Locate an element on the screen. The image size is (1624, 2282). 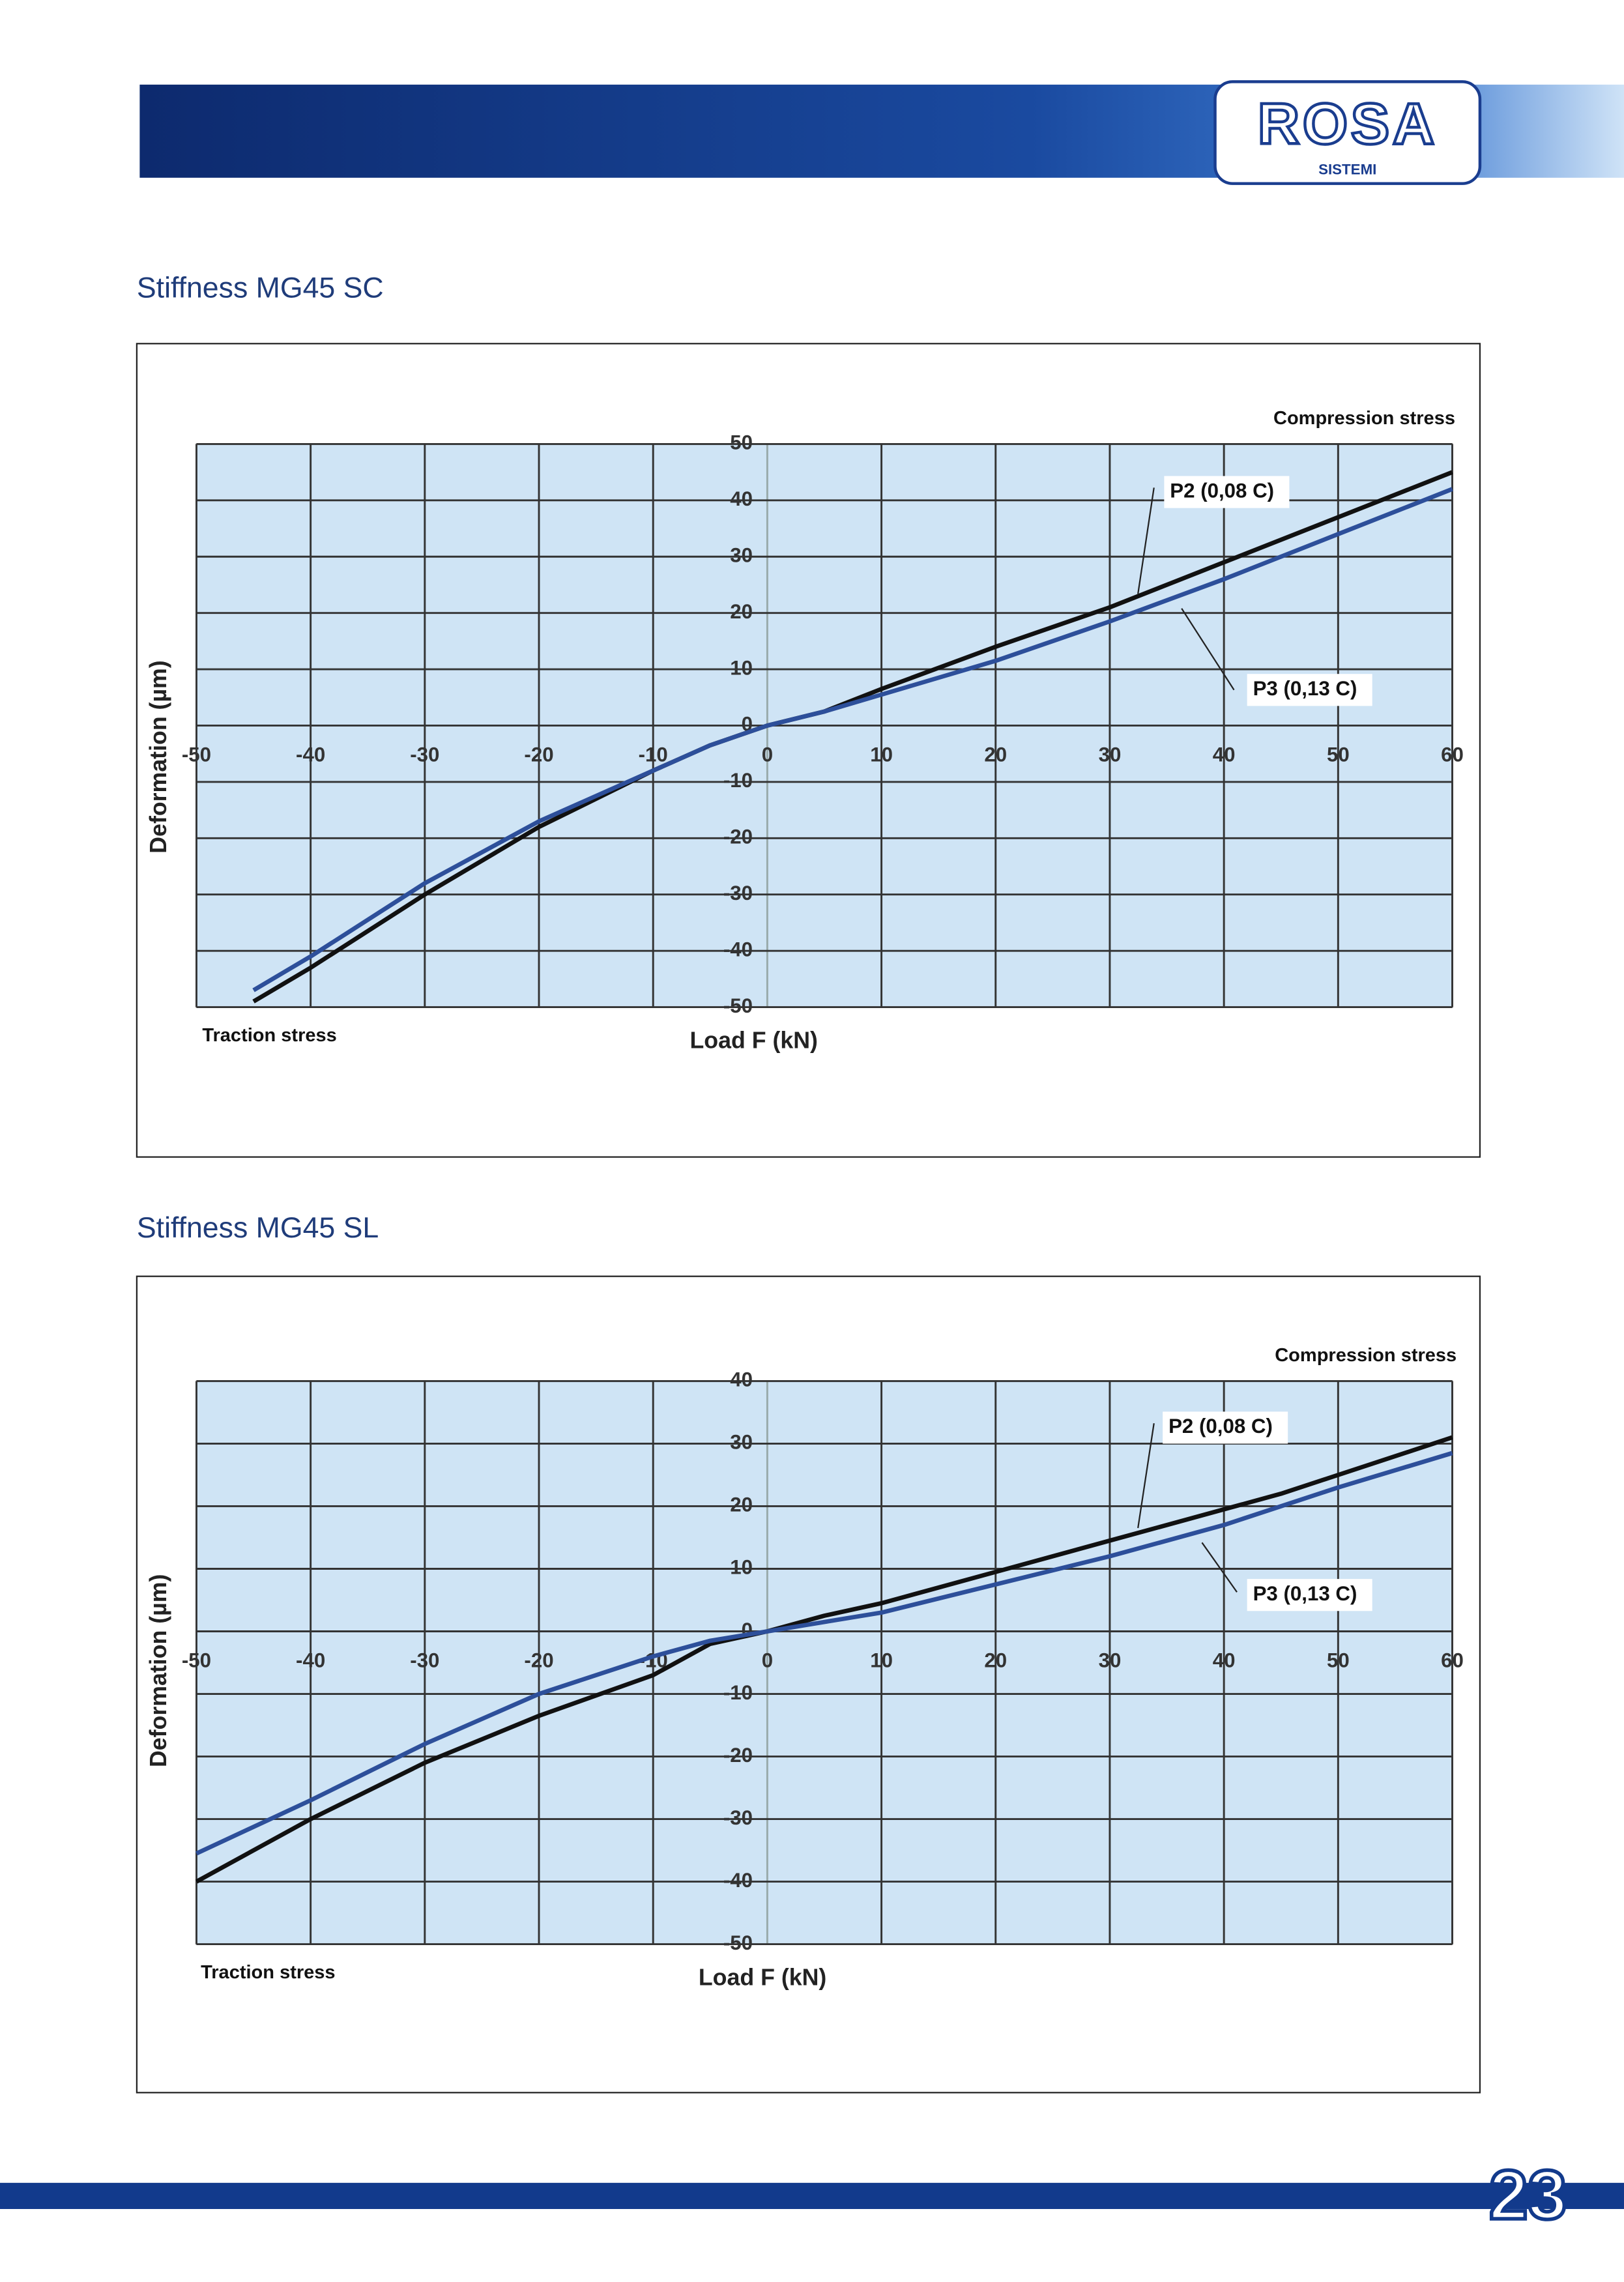
logo-box is located at coordinates (1348, 132).